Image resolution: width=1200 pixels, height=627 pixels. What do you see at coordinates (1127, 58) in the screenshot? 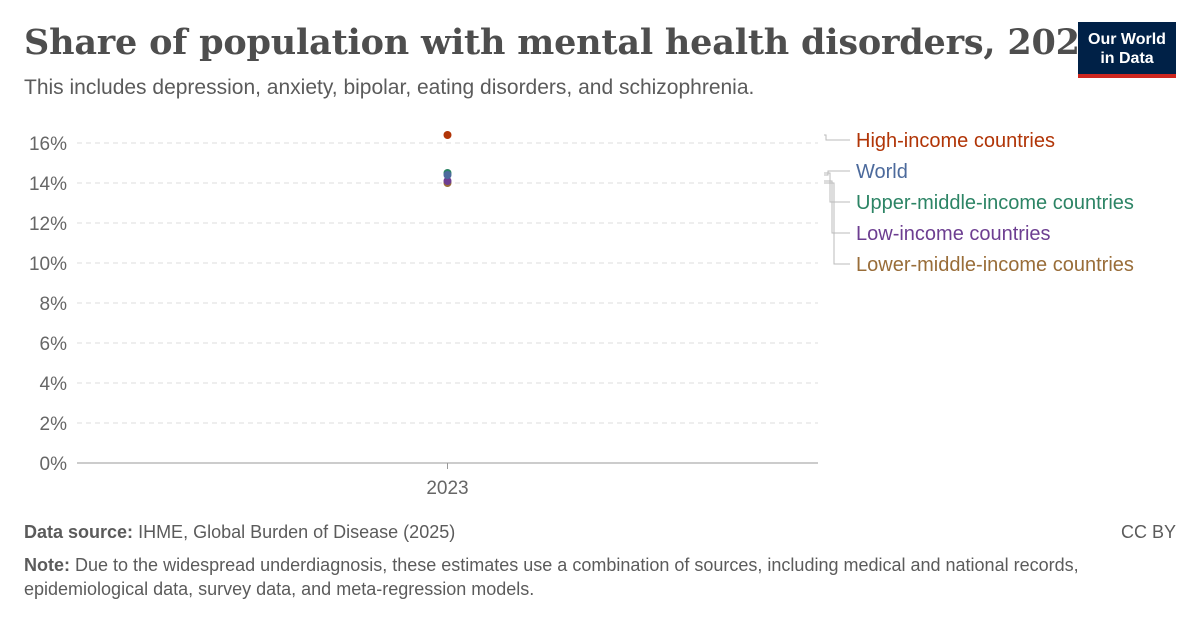
I see `logo-line-2: in Data` at bounding box center [1127, 58].